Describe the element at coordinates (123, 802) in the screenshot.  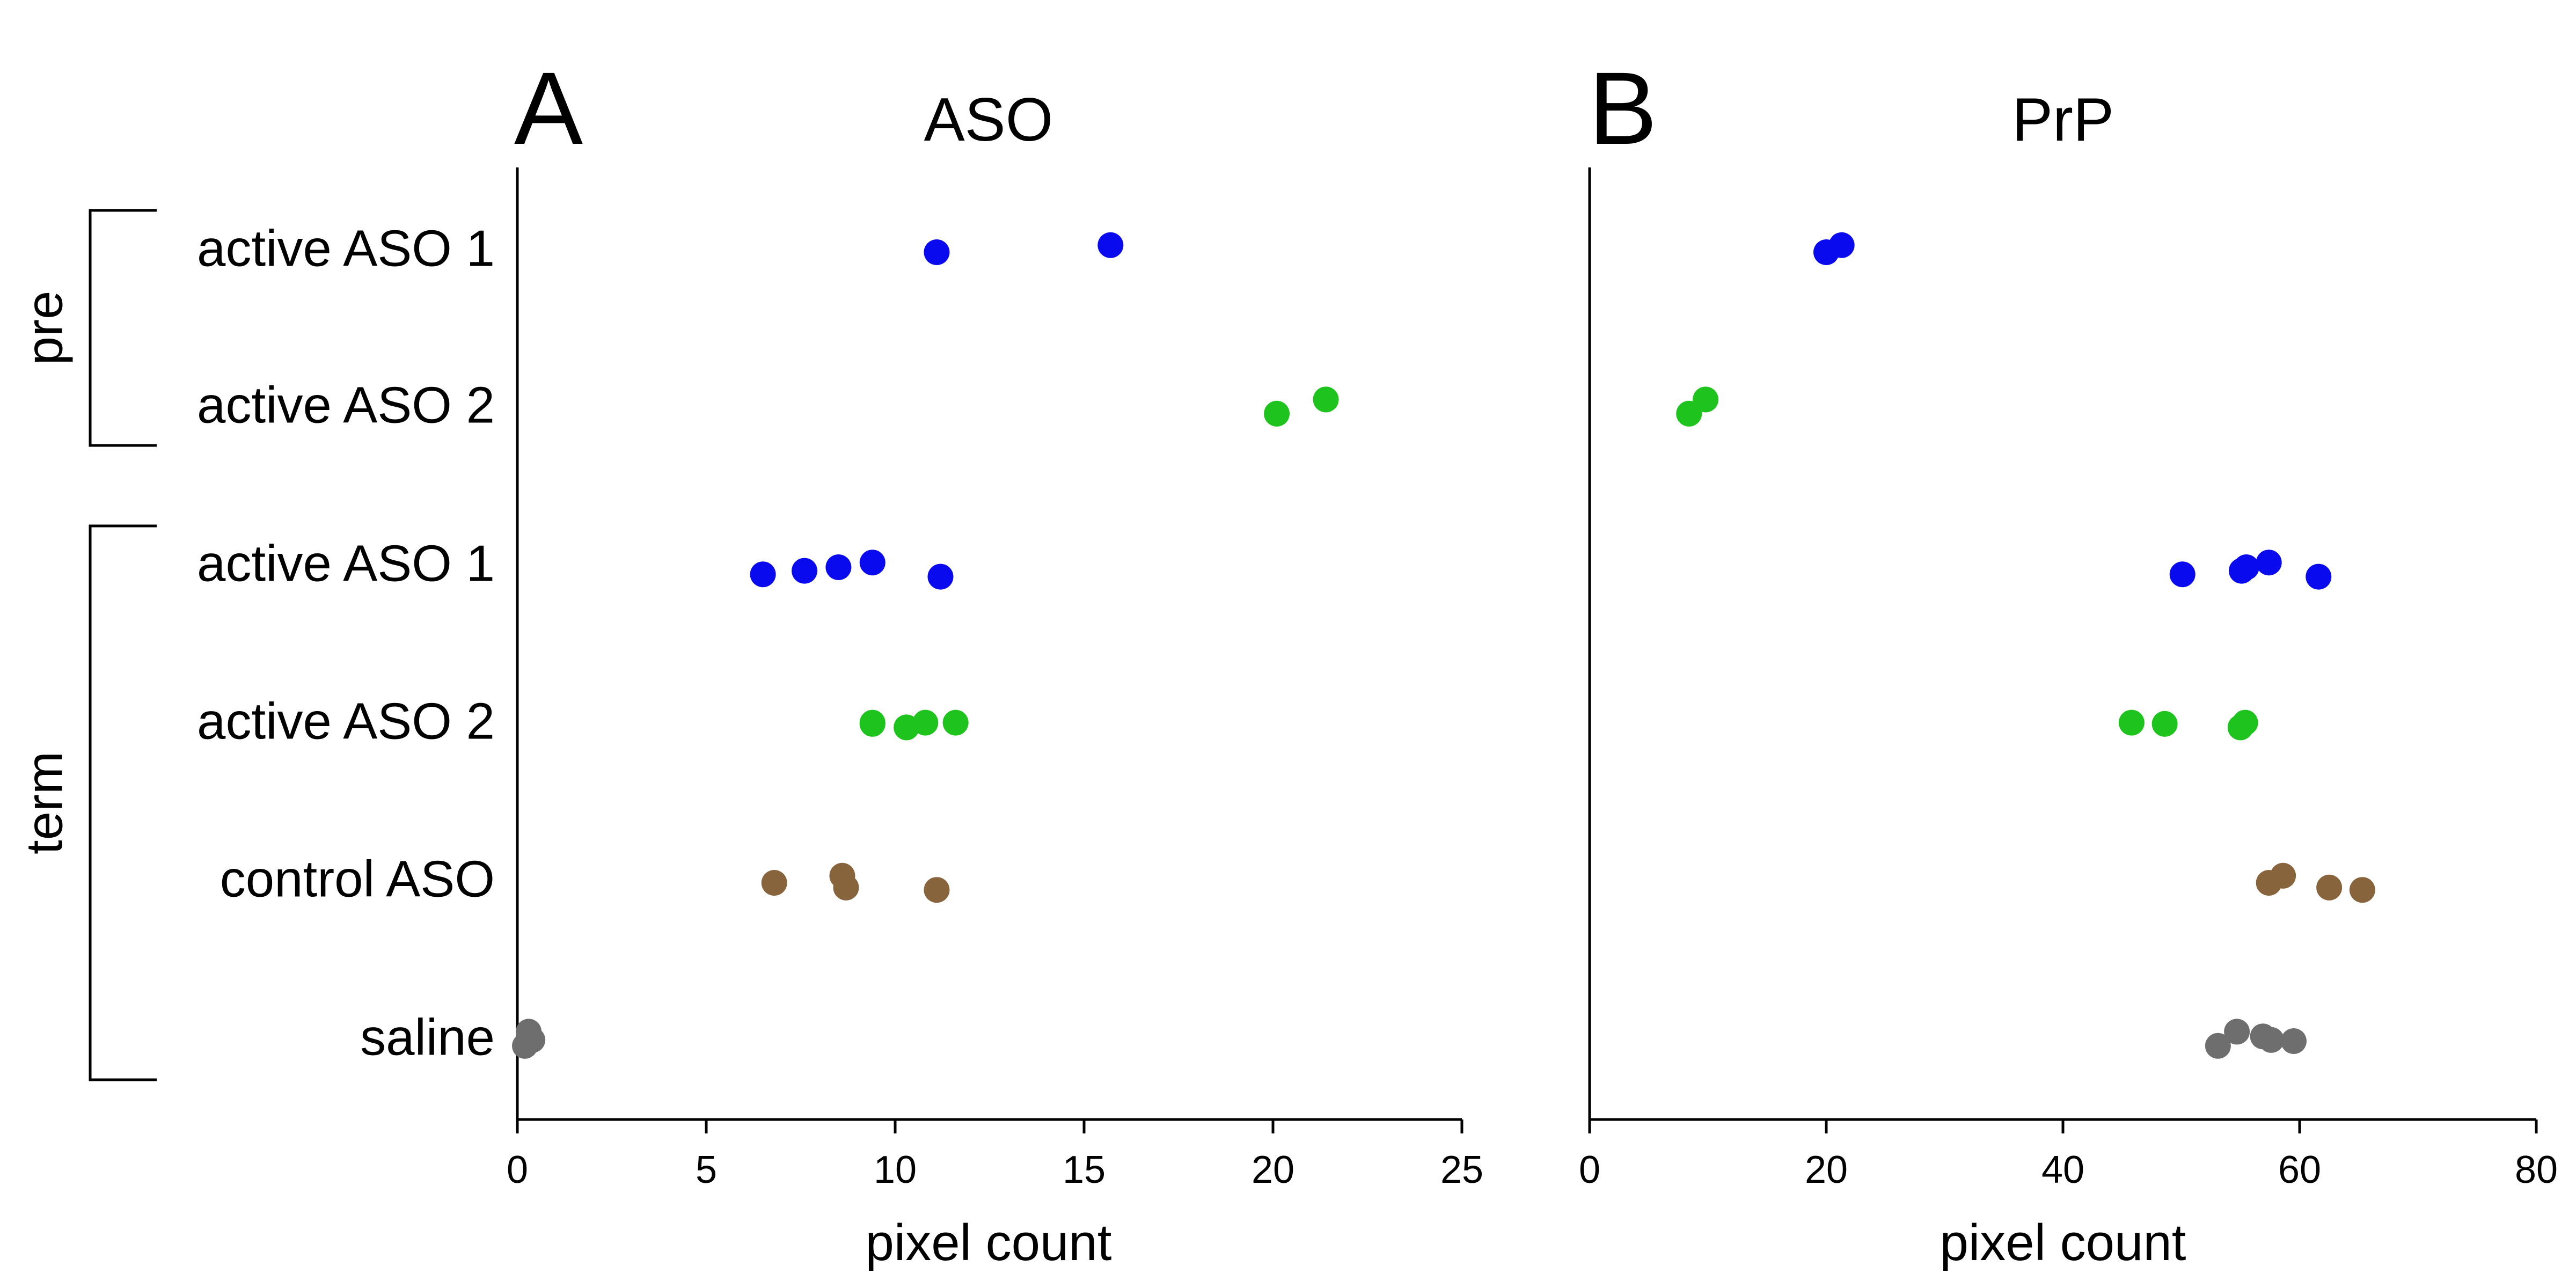
I see `bracket-term` at that location.